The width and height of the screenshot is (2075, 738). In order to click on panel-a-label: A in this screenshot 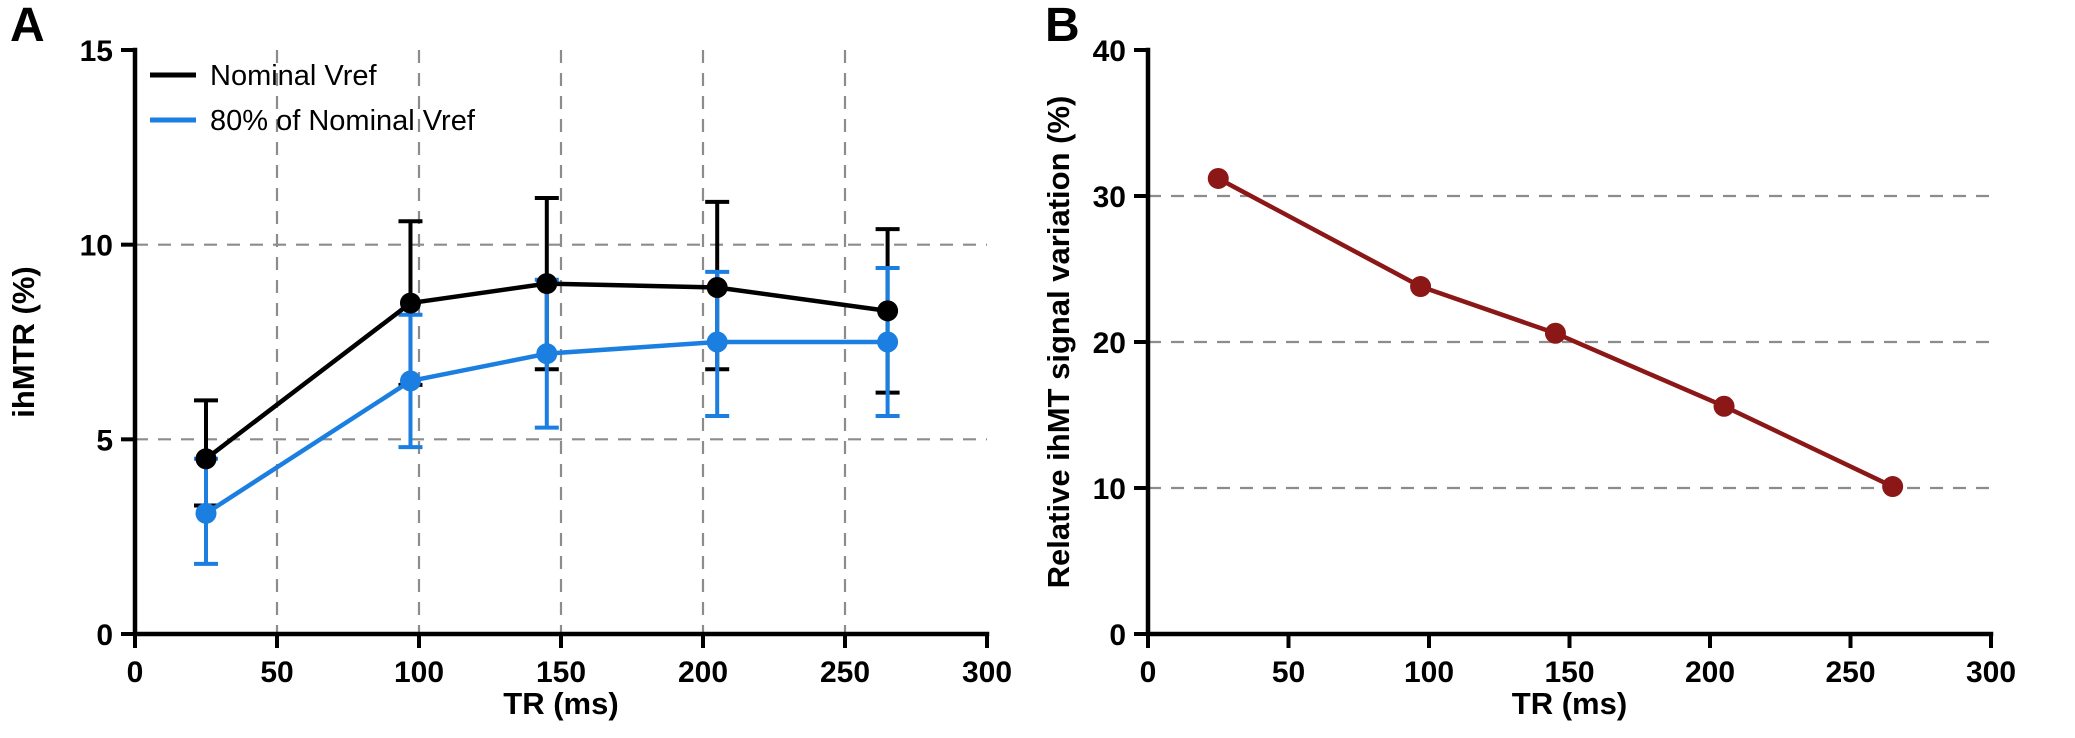, I will do `click(27, 26)`.